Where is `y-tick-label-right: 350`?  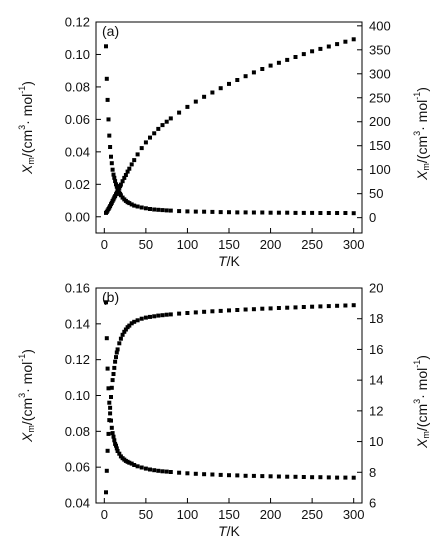
y-tick-label-right: 350 is located at coordinates (380, 49).